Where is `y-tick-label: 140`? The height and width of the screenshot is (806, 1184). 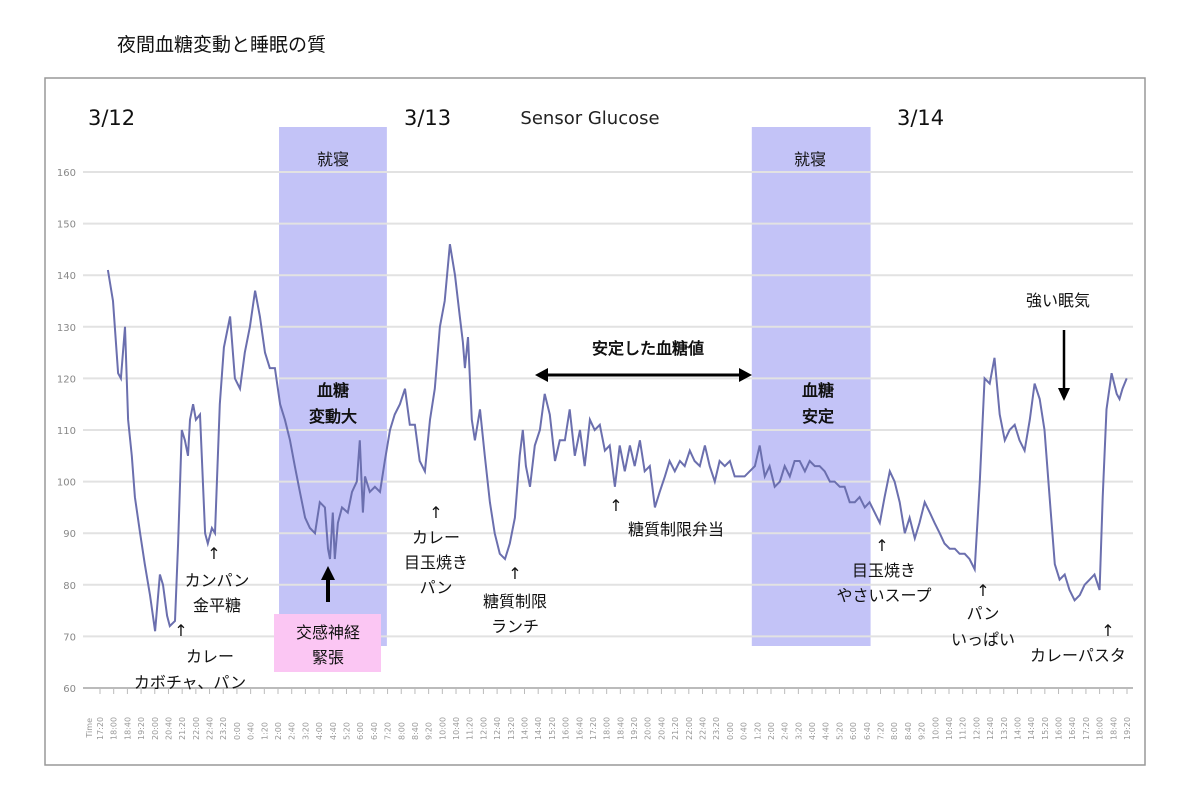 y-tick-label: 140 is located at coordinates (66, 276).